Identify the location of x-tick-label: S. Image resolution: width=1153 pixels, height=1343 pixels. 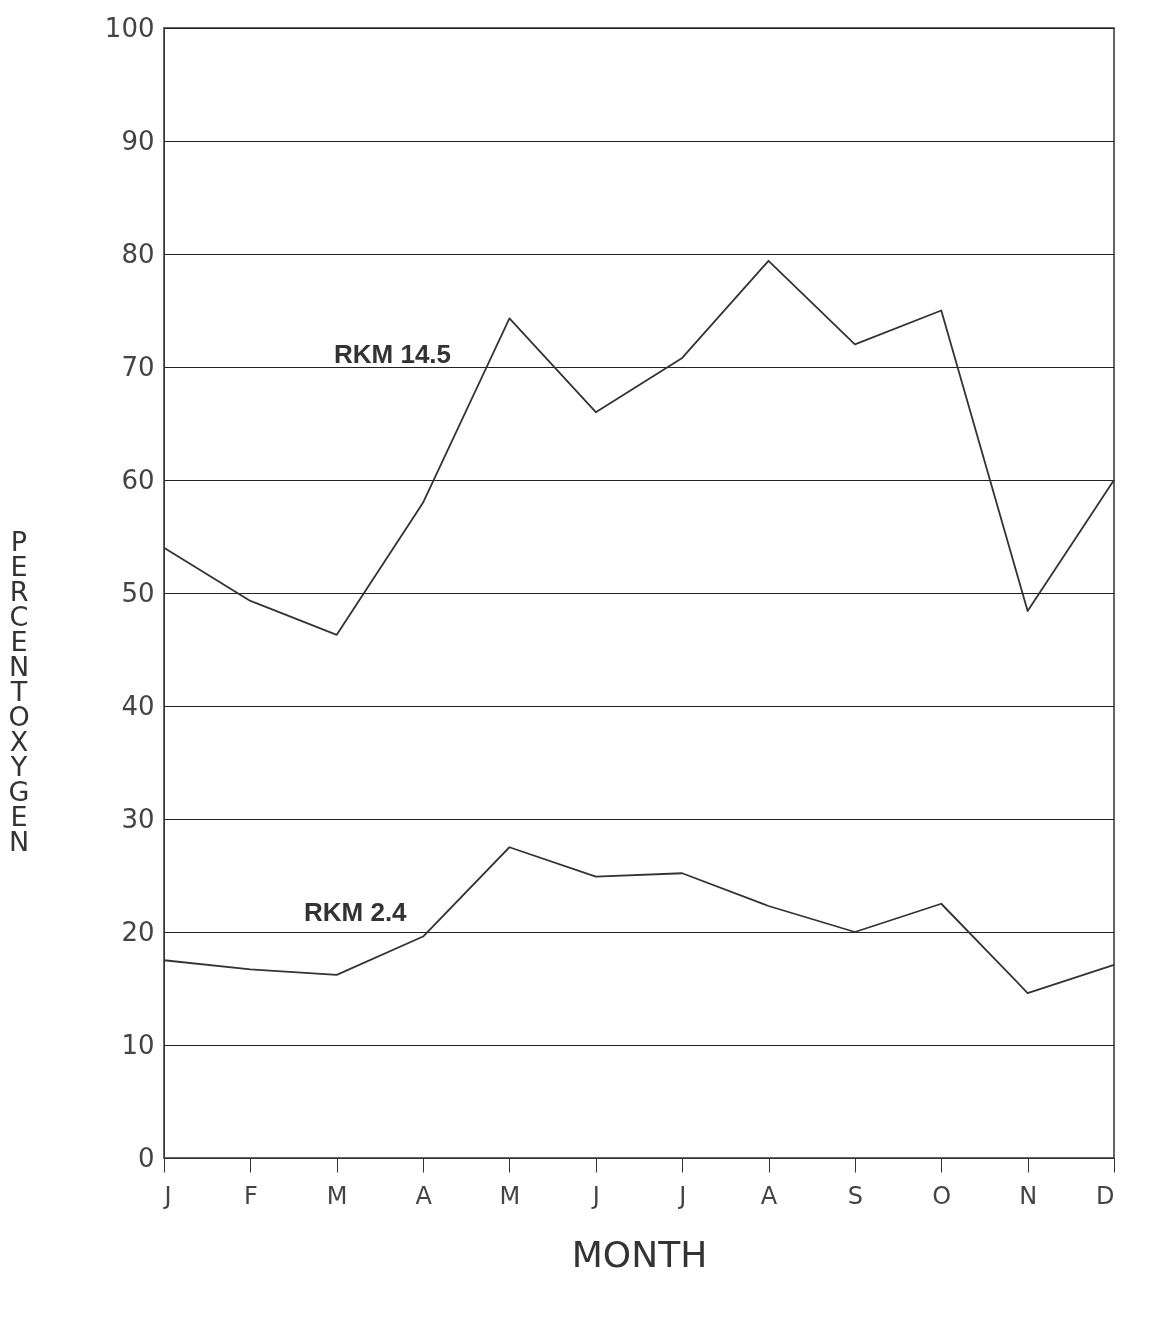
(855, 1195).